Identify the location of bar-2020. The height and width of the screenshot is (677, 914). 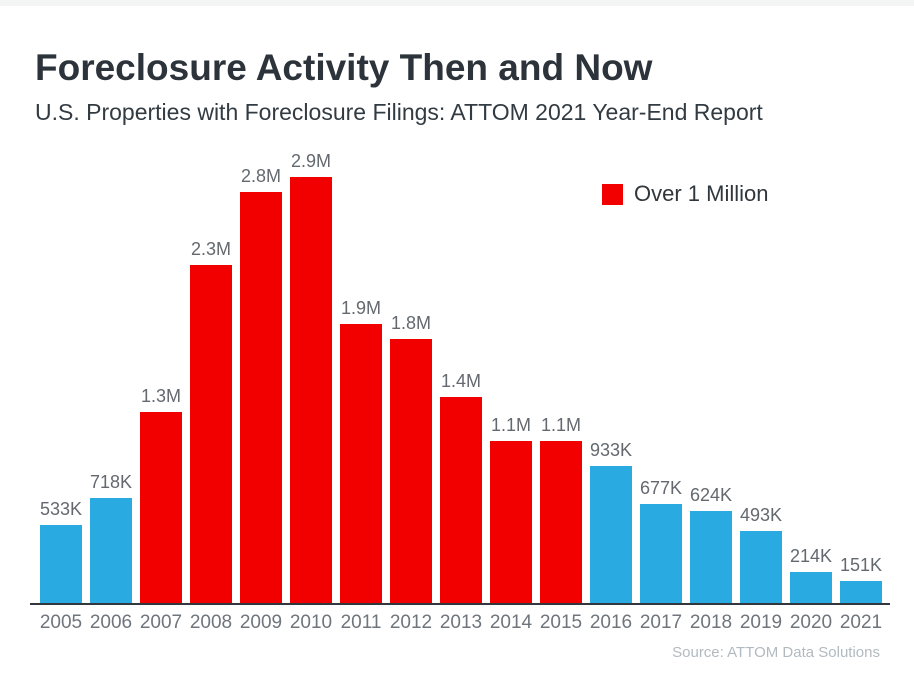
(811, 587).